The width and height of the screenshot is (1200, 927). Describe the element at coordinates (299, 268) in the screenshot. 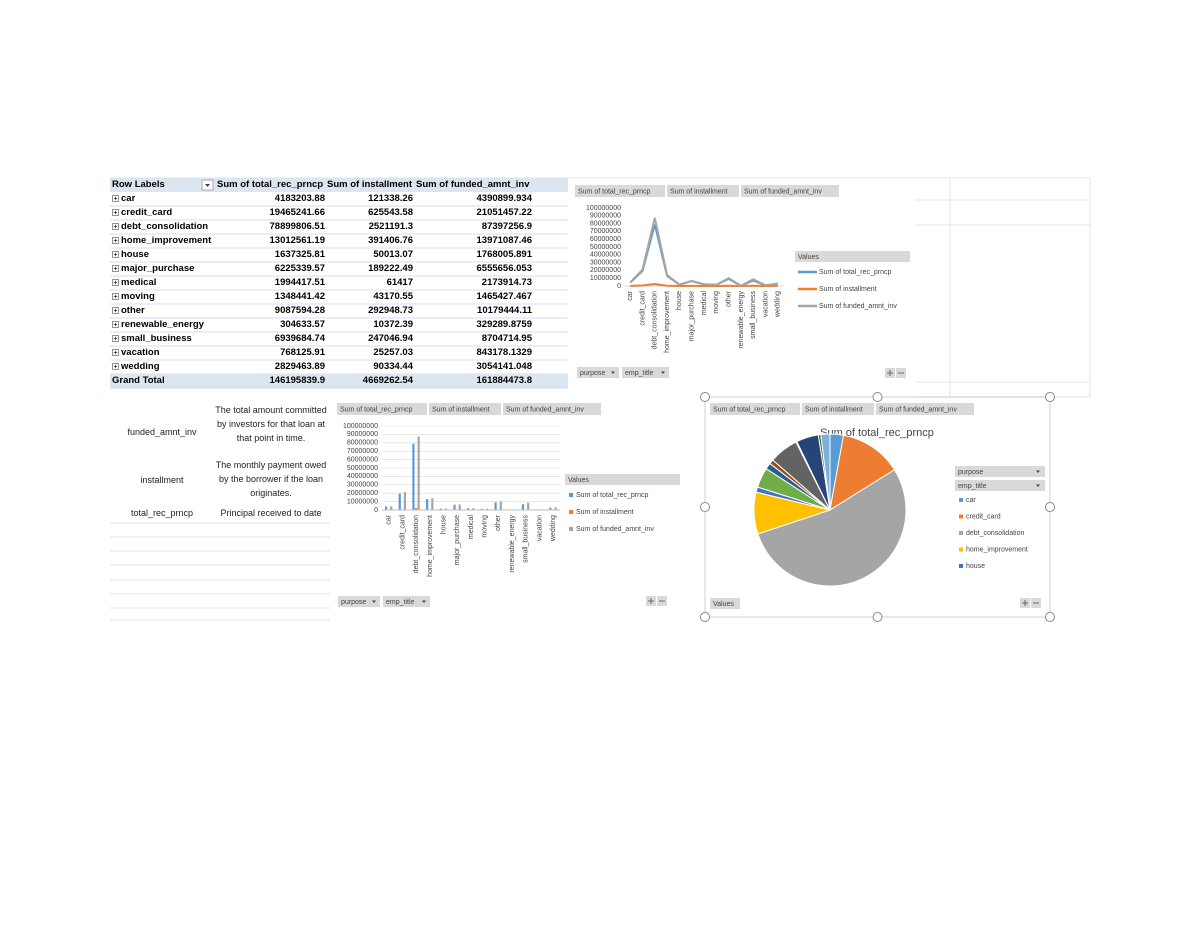

I see `cell-value: 6225339.57` at that location.